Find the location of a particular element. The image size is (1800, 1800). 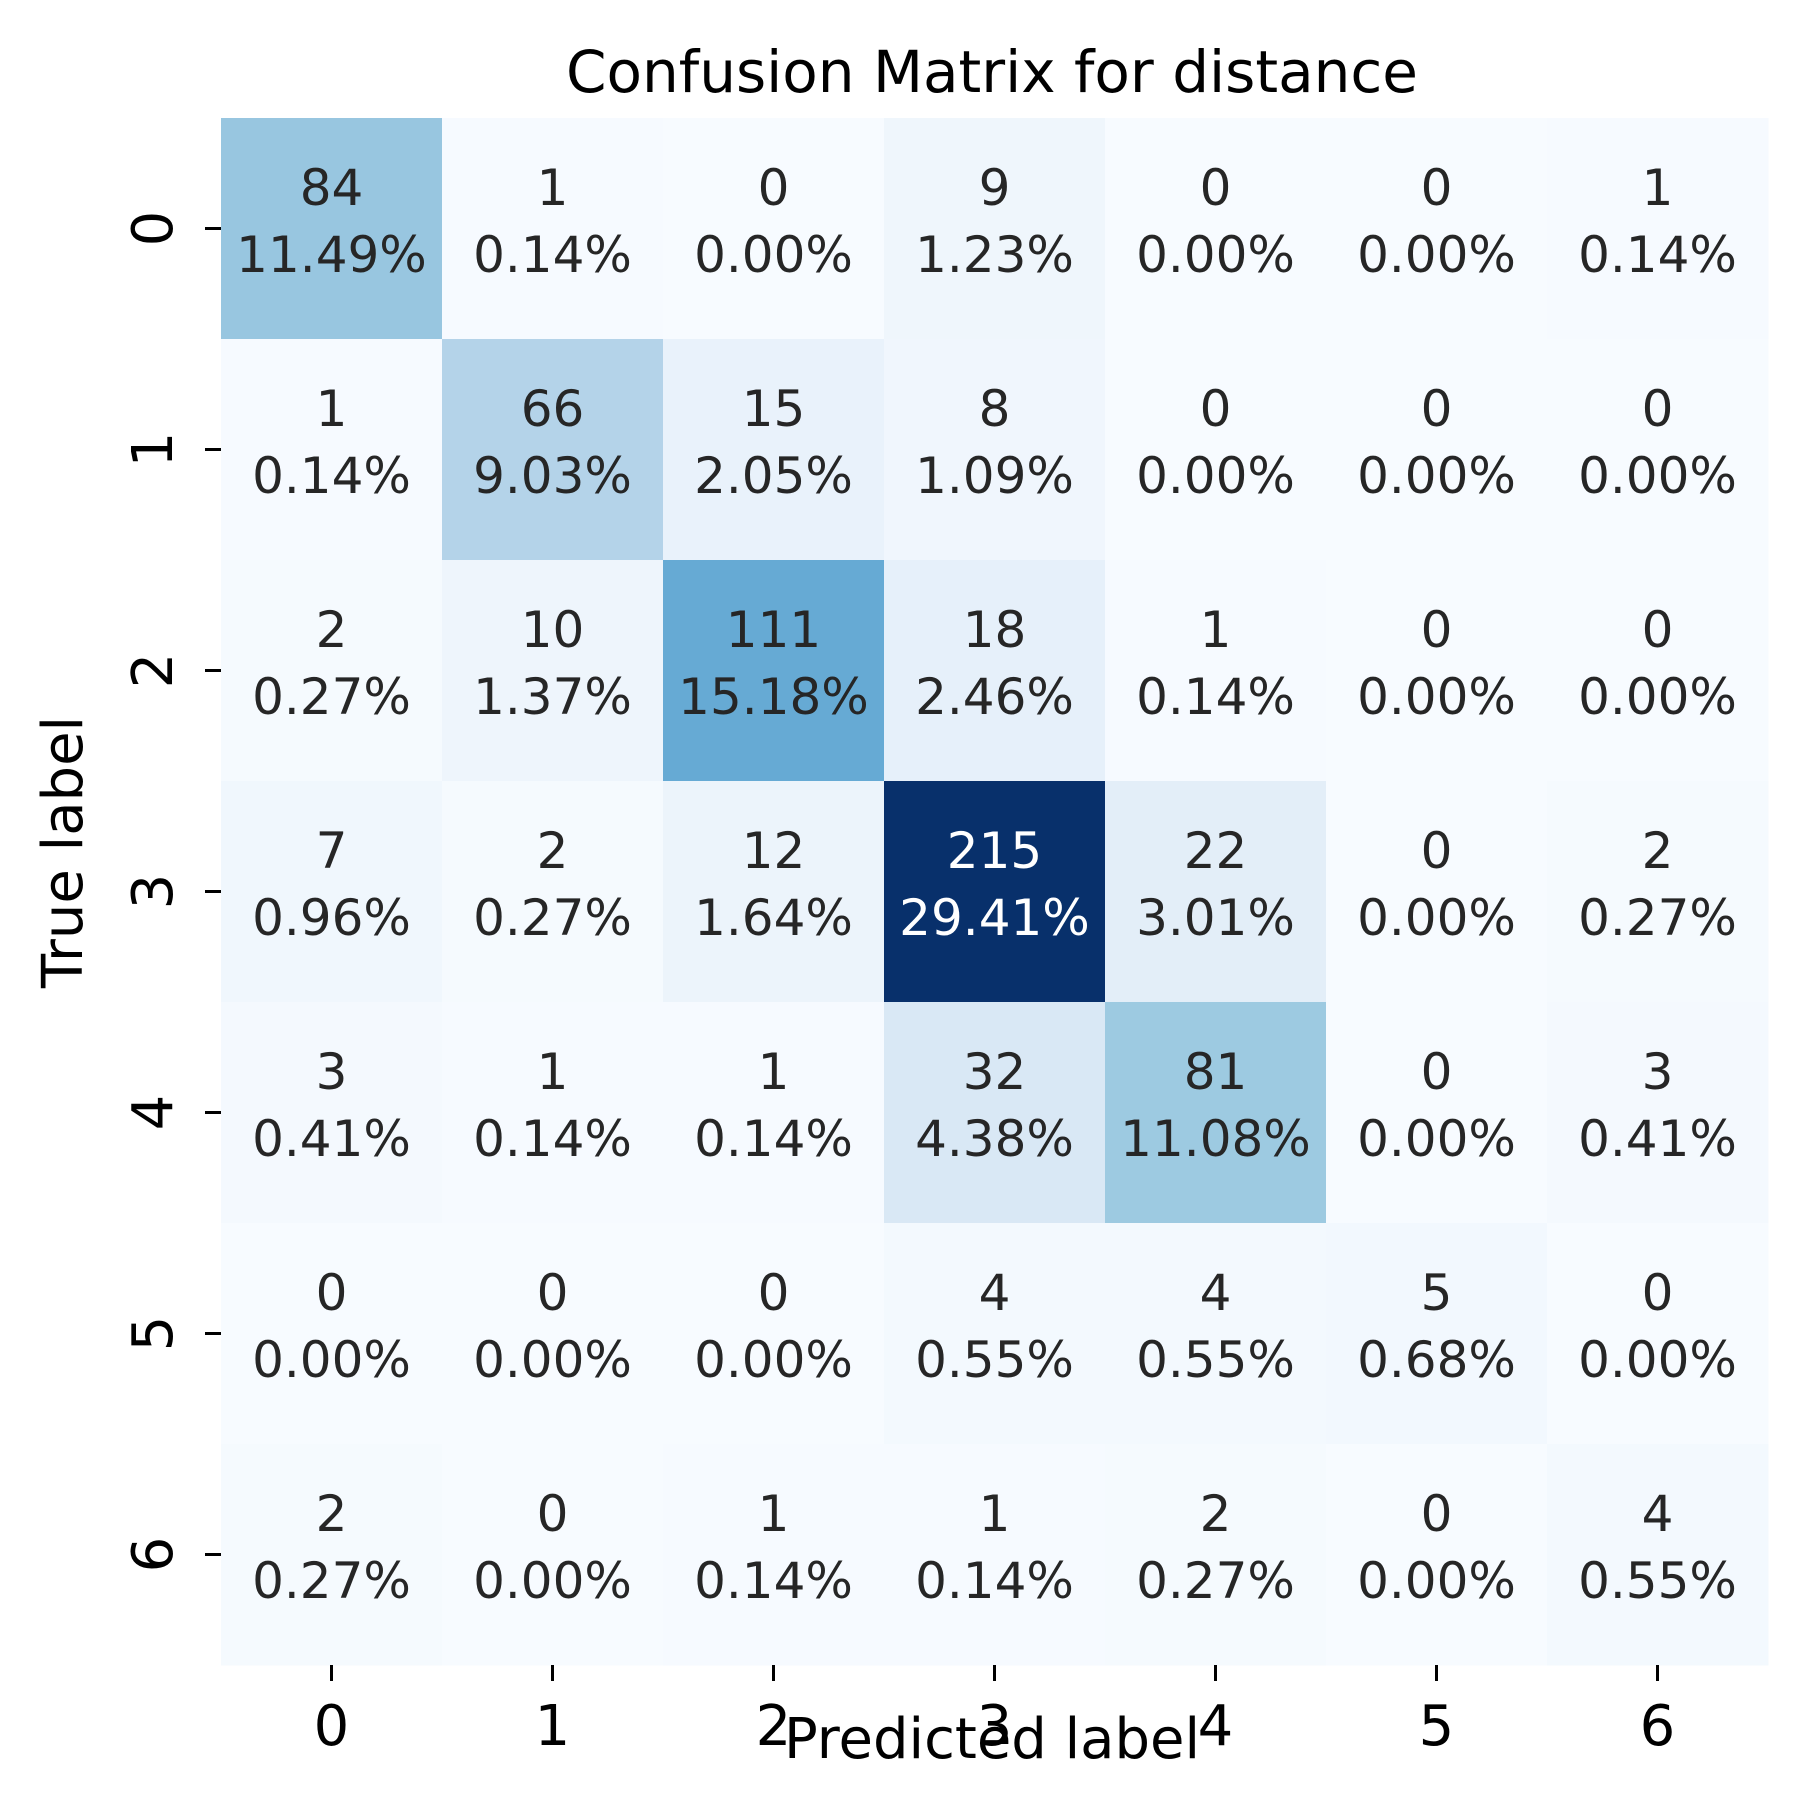

cell-percent-5-0: 0.00% is located at coordinates (331, 1360).